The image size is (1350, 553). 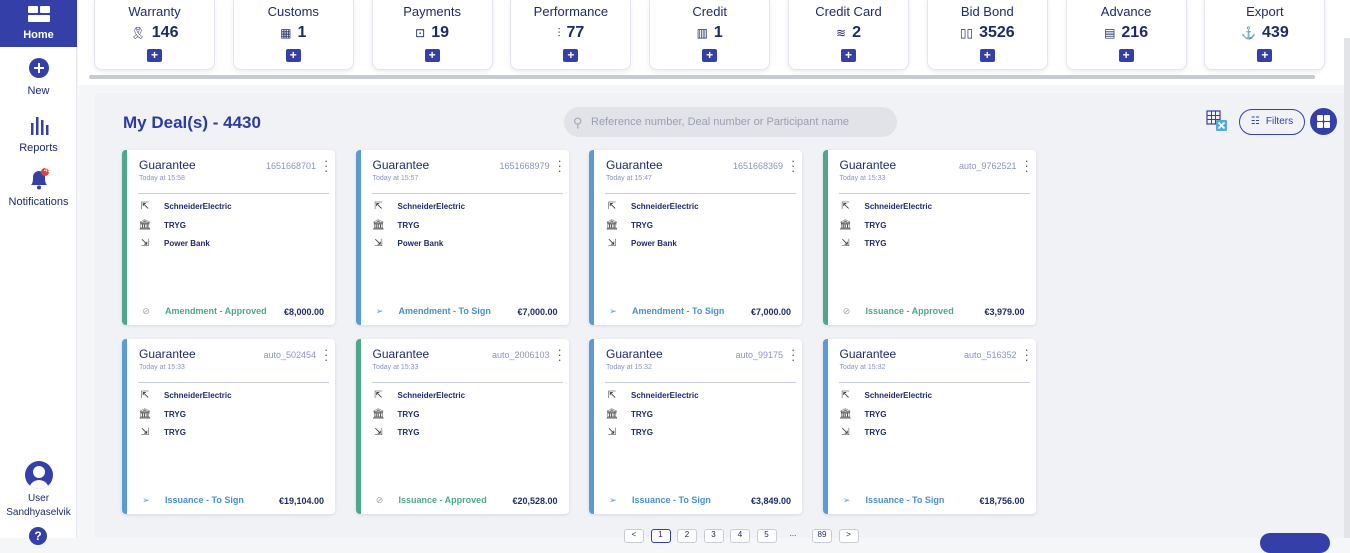 What do you see at coordinates (145, 225) in the screenshot?
I see `bank-icon: 🏛` at bounding box center [145, 225].